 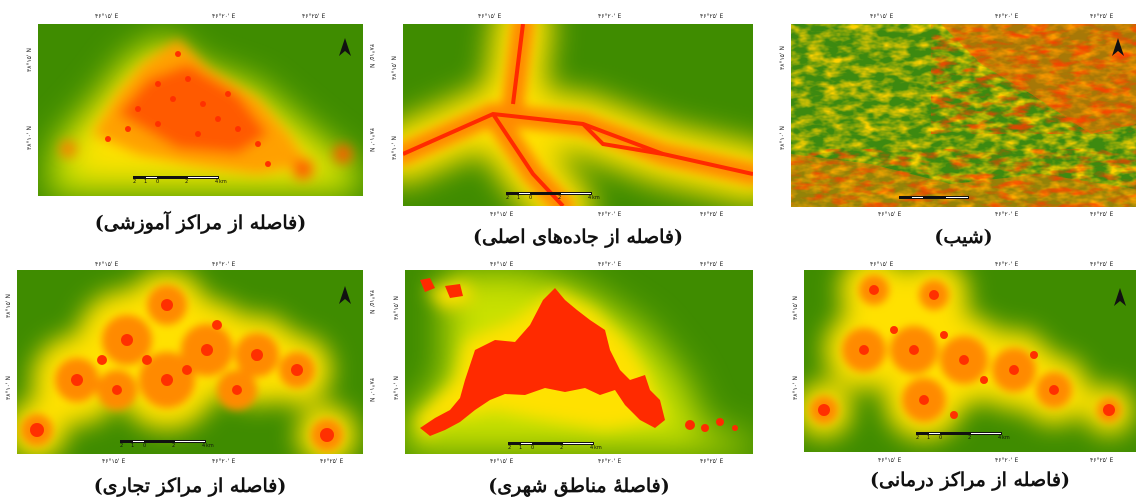 What do you see at coordinates (190, 362) in the screenshot?
I see `map-commercial: 2 1 0 2 4 km` at bounding box center [190, 362].